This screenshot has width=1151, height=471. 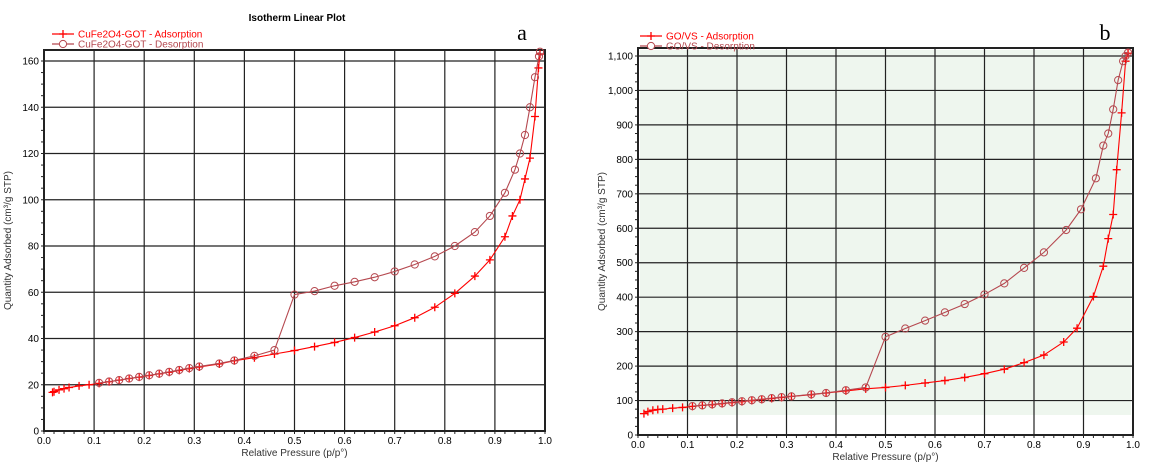 What do you see at coordinates (34, 293) in the screenshot?
I see `y-tick-label: 60` at bounding box center [34, 293].